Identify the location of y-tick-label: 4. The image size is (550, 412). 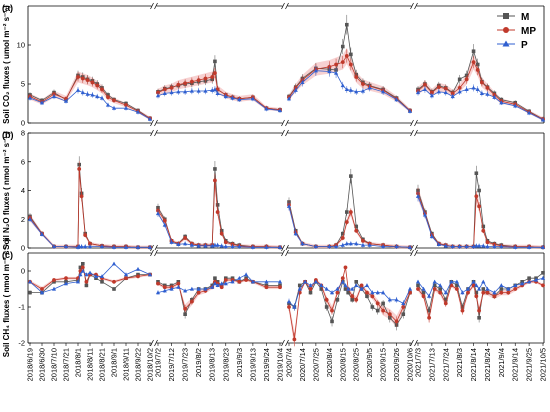
(23, 190).